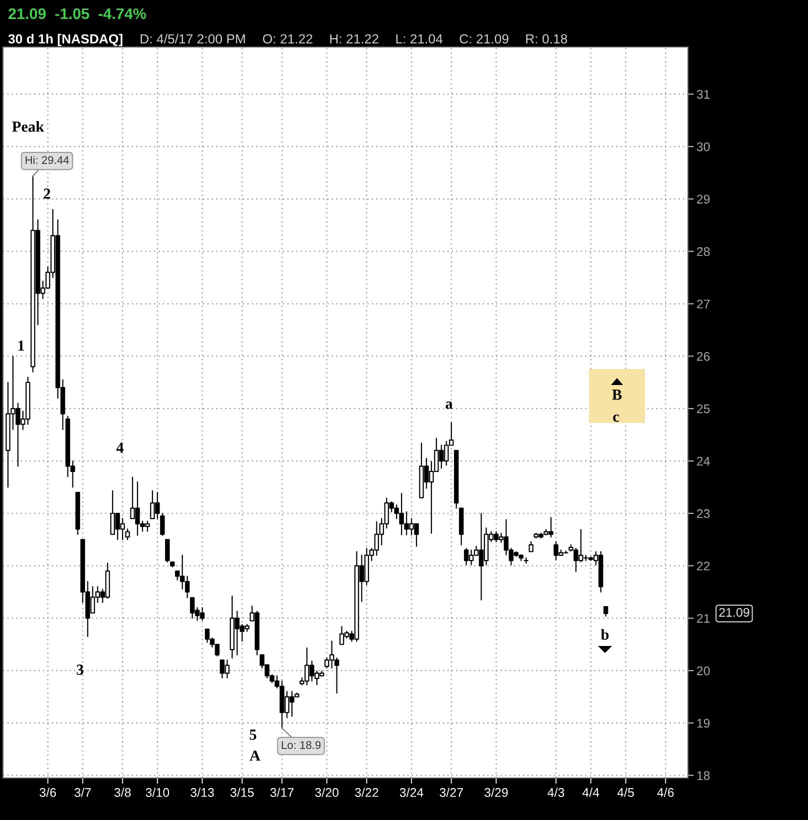 This screenshot has height=820, width=808. I want to click on annotation: Peak, so click(28, 126).